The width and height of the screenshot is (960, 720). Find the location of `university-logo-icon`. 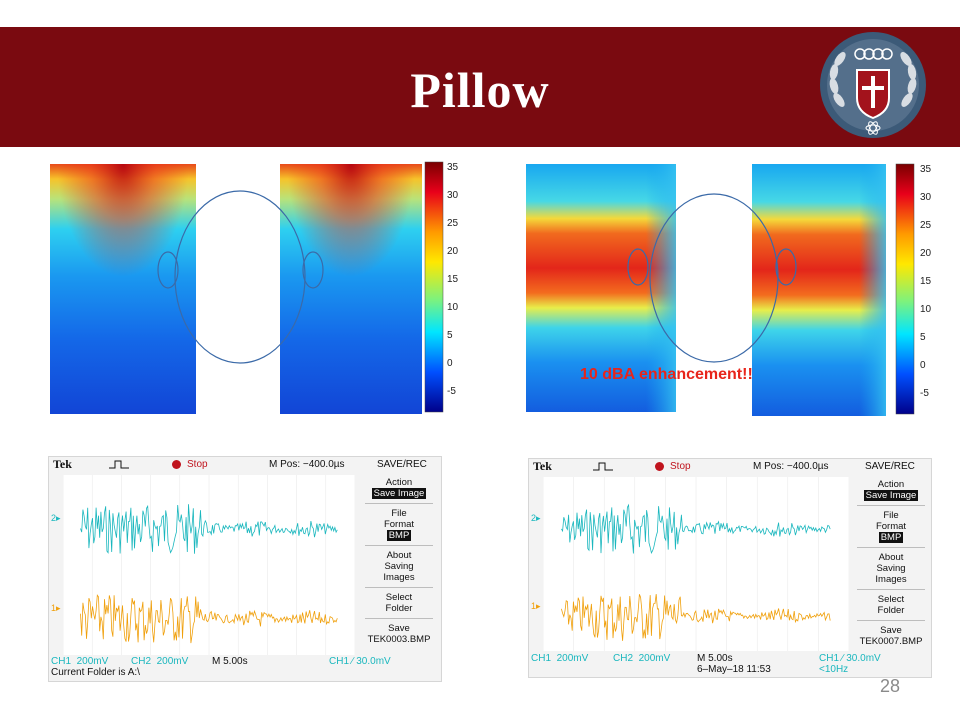

university-logo-icon is located at coordinates (873, 85).